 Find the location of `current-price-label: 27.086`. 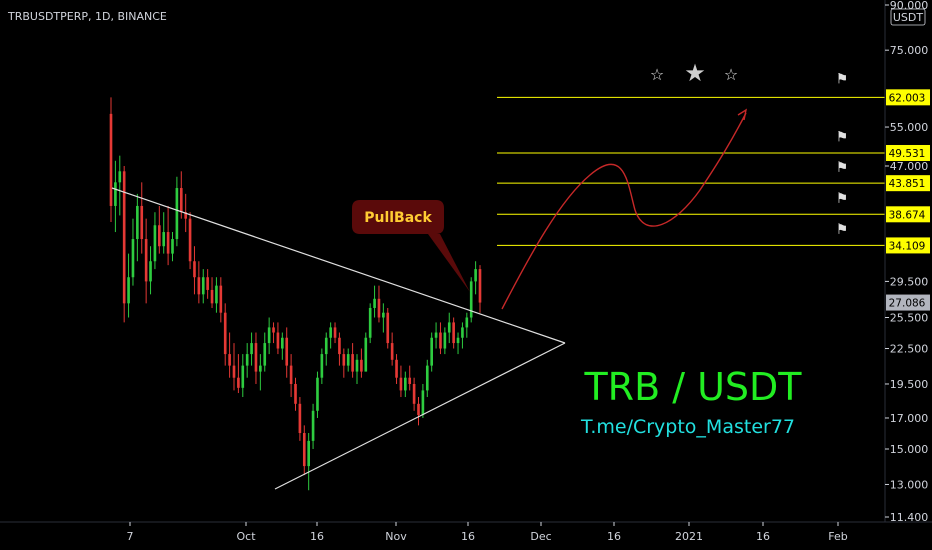

current-price-label: 27.086 is located at coordinates (907, 304).